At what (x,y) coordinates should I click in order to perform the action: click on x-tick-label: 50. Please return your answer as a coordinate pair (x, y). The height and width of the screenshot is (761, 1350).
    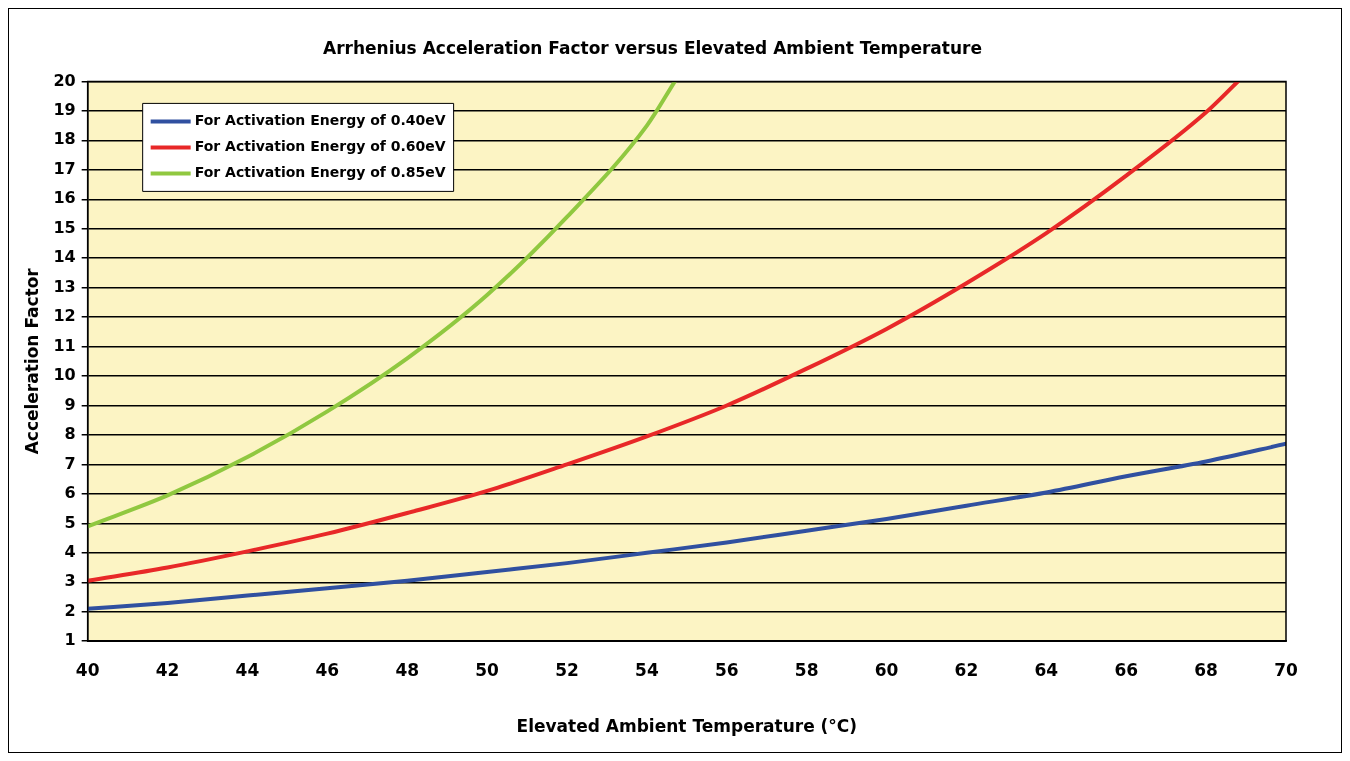
    Looking at the image, I should click on (487, 669).